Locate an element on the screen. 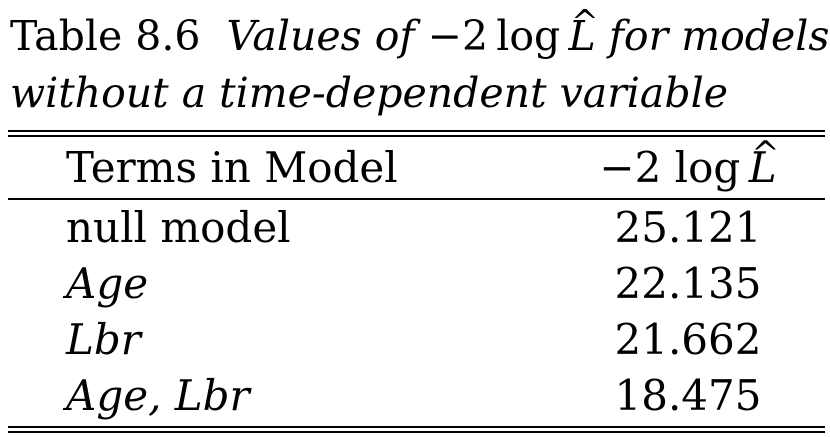  caption-line-2: without a time-dependent variable is located at coordinates (369, 93).